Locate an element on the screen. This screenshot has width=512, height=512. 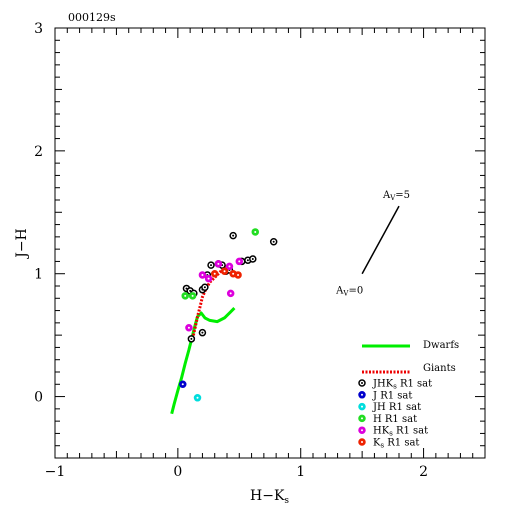
legend-marker-j-r1-sat-inner is located at coordinates (362, 394).